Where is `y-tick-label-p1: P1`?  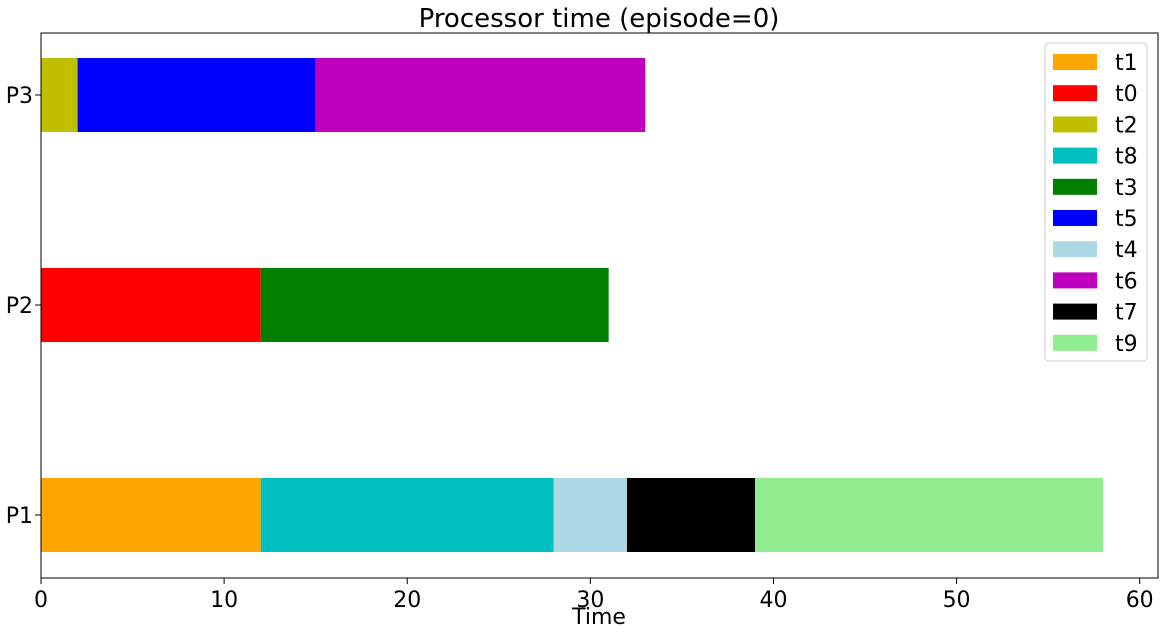 y-tick-label-p1: P1 is located at coordinates (19, 516).